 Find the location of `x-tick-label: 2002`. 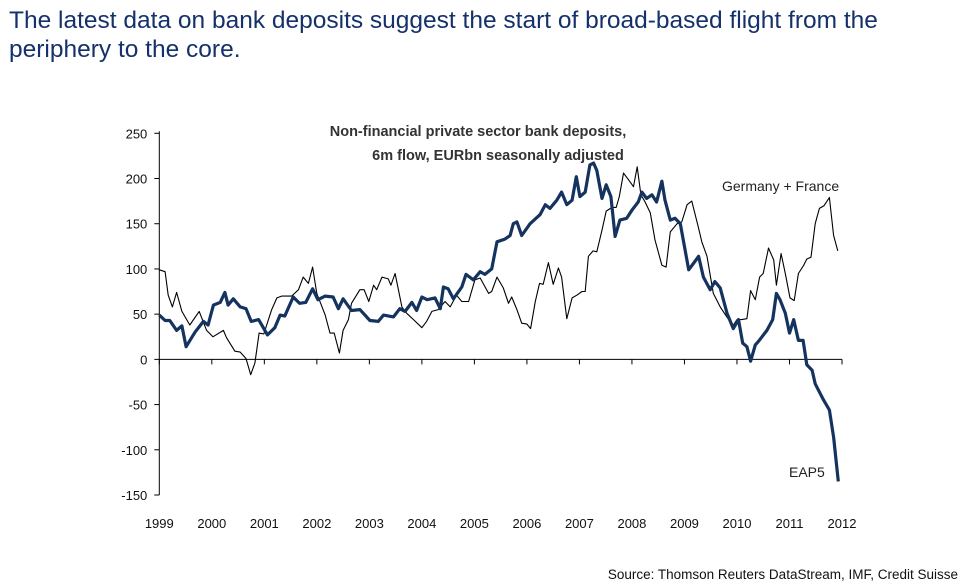

x-tick-label: 2002 is located at coordinates (316, 523).